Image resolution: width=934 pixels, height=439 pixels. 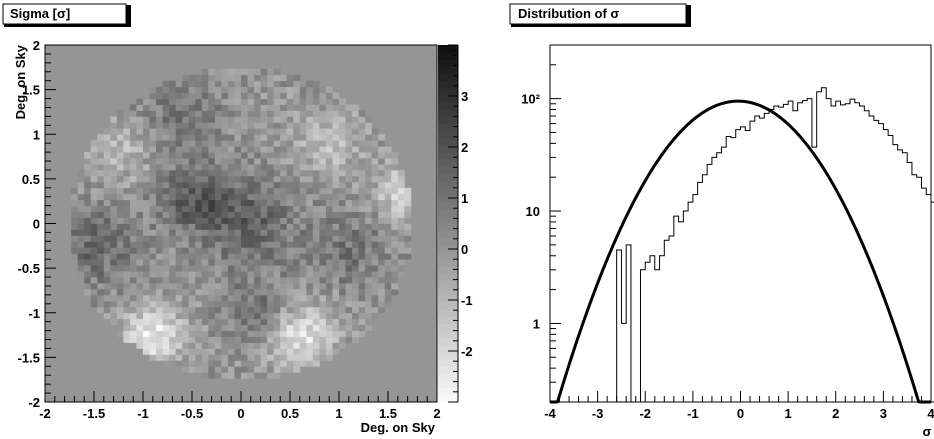 I want to click on heatmap-y-tick-label: 0.5, so click(x=31, y=179).